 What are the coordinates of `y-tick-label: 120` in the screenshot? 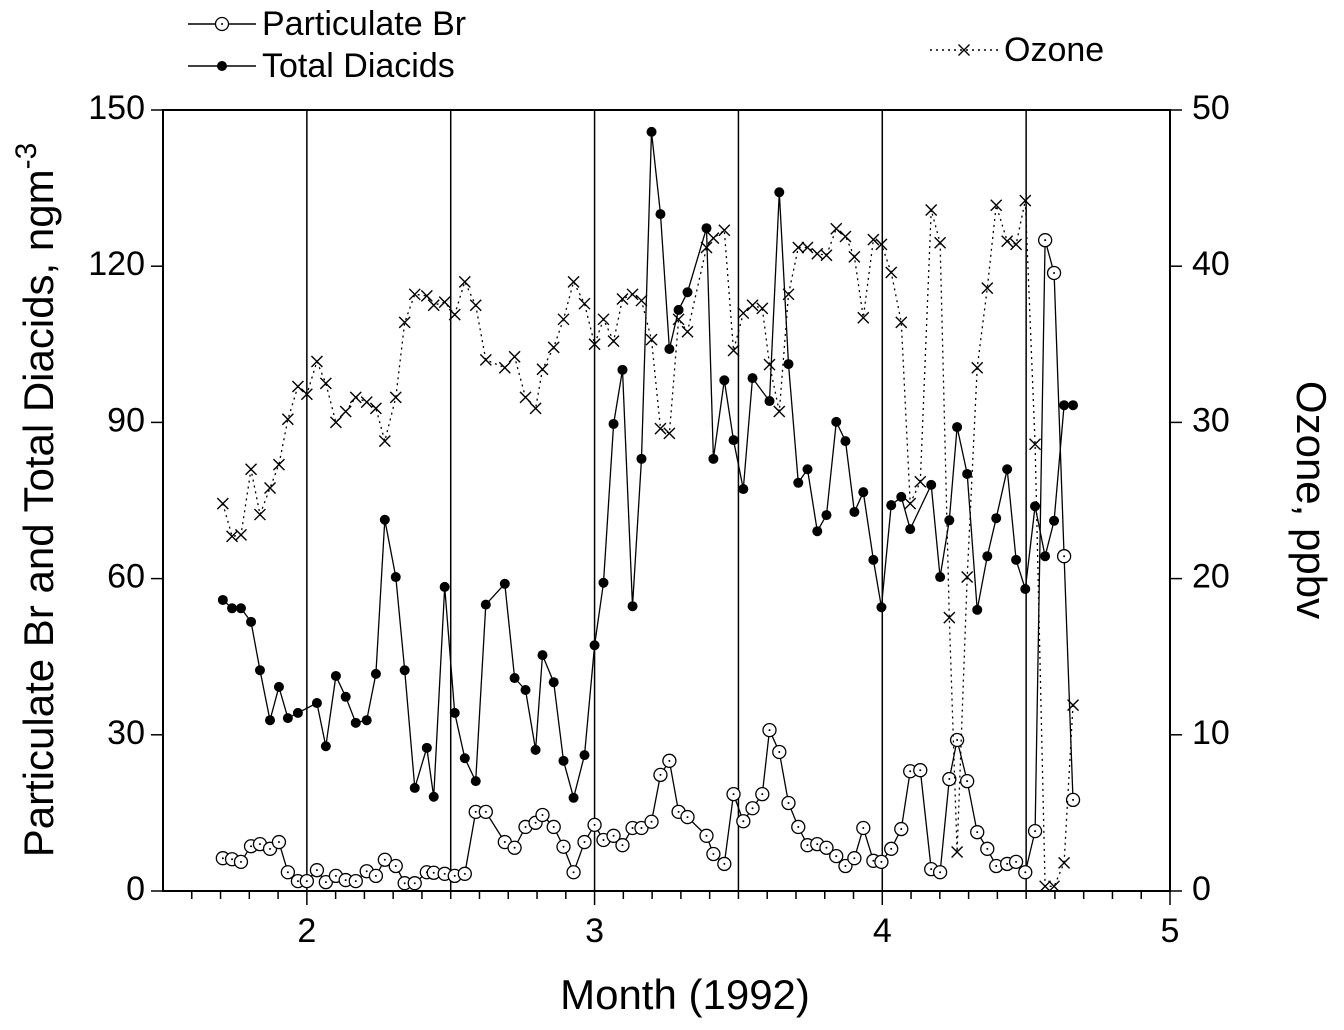 It's located at (116, 264).